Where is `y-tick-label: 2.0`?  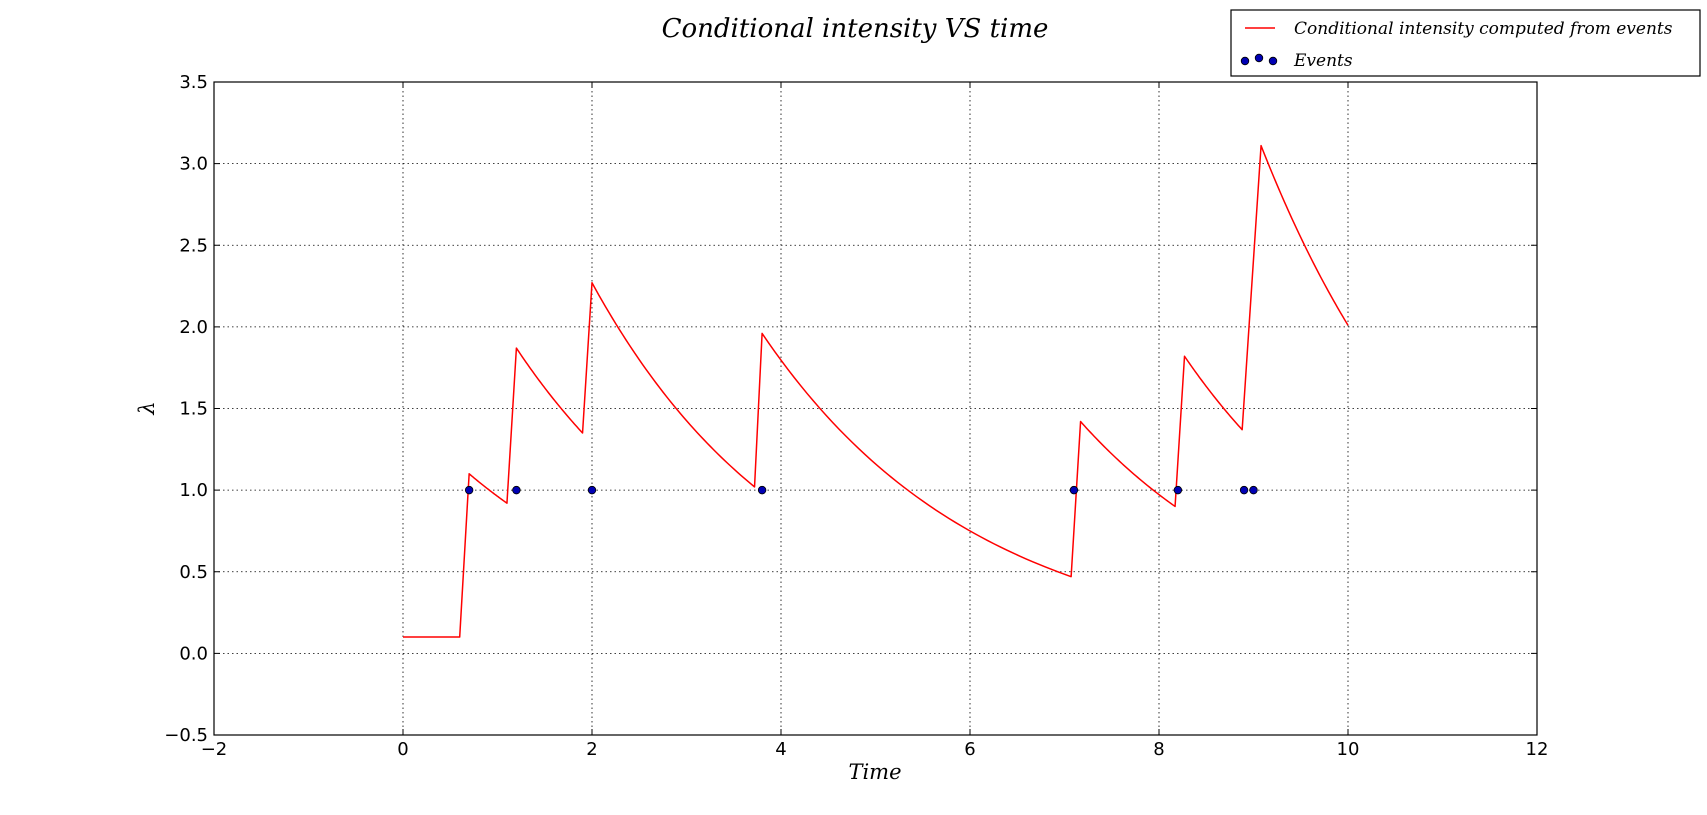
y-tick-label: 2.0 is located at coordinates (193, 327).